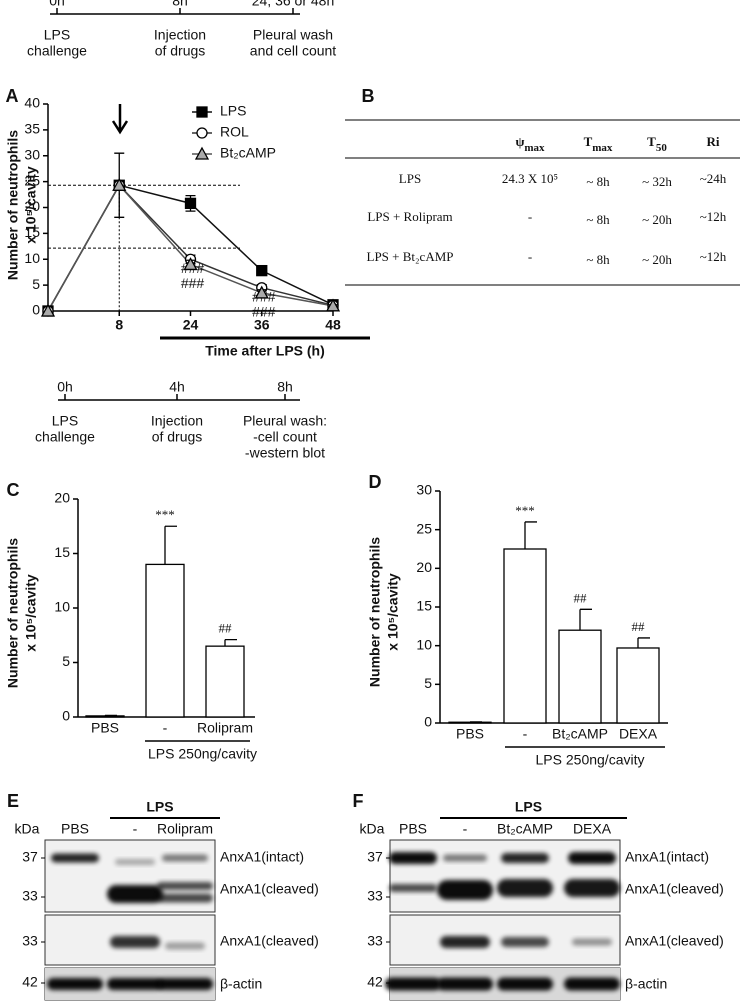 This screenshot has width=745, height=1002. Describe the element at coordinates (519, 141) in the screenshot. I see `header-main: ψ` at that location.